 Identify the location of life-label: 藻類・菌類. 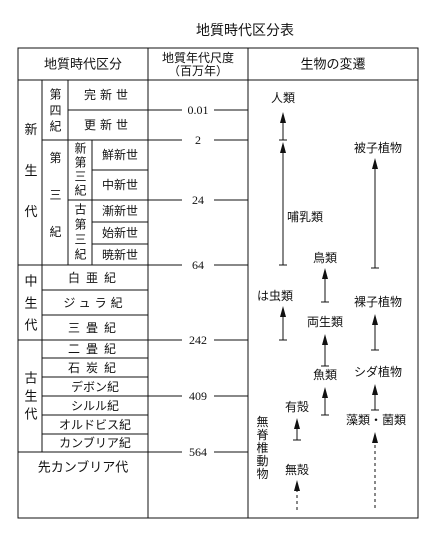
(376, 420).